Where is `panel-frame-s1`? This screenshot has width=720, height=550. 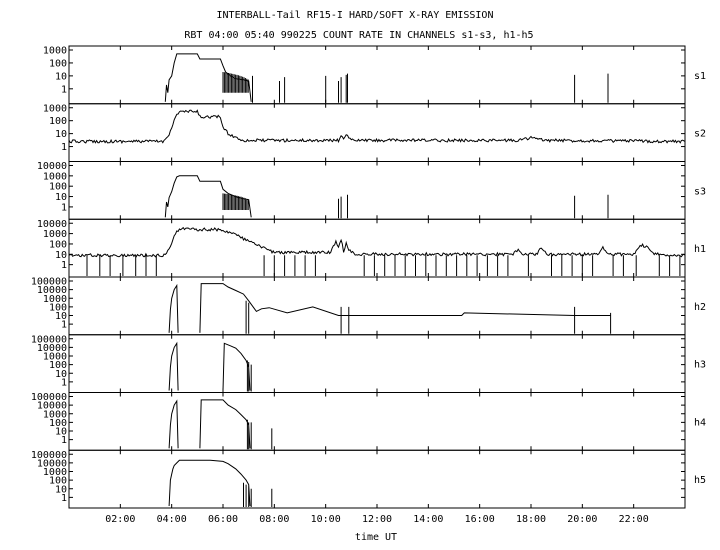
panel-frame-s1 is located at coordinates (377, 75).